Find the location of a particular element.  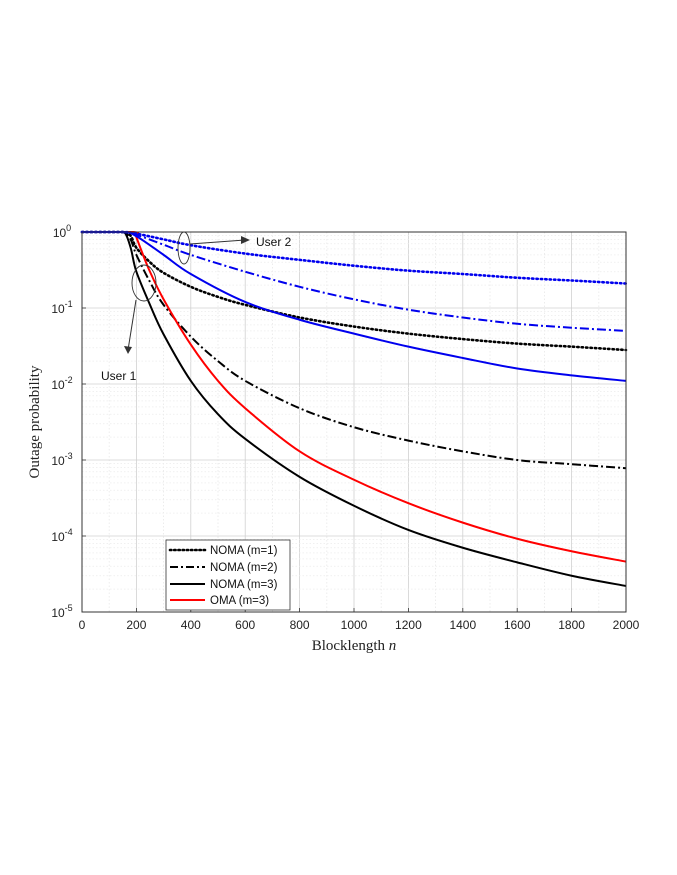

legend-label-noma-m2: NOMA (m=2) is located at coordinates (244, 568).